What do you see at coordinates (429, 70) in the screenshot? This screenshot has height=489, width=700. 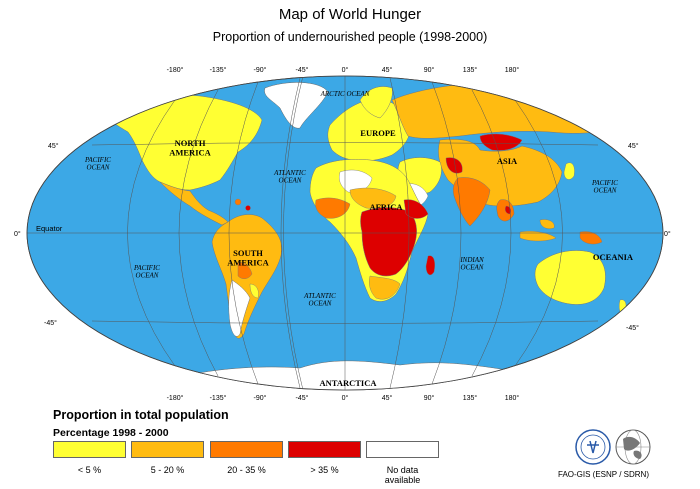 I see `lon-label-top: 90°` at bounding box center [429, 70].